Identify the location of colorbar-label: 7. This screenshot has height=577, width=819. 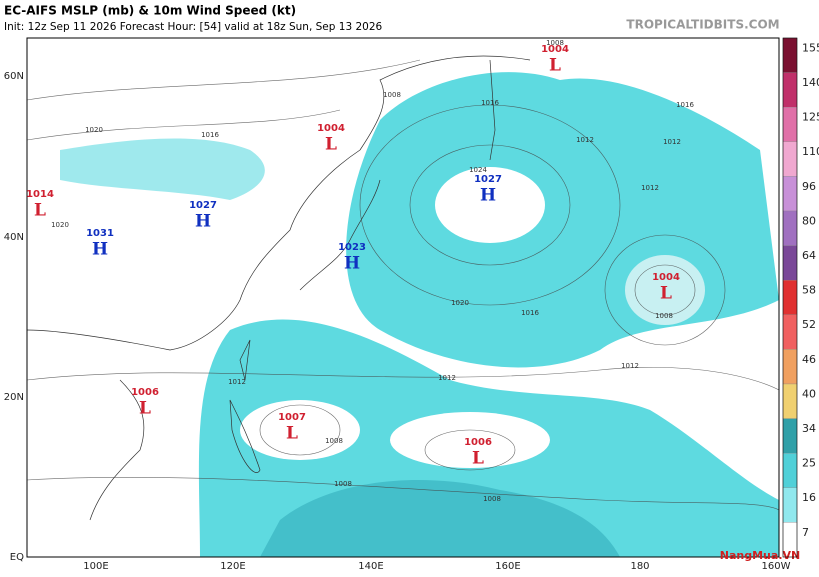
(805, 532).